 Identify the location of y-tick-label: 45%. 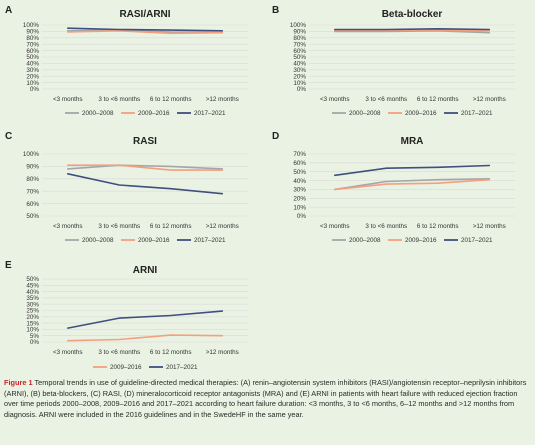
(32, 286).